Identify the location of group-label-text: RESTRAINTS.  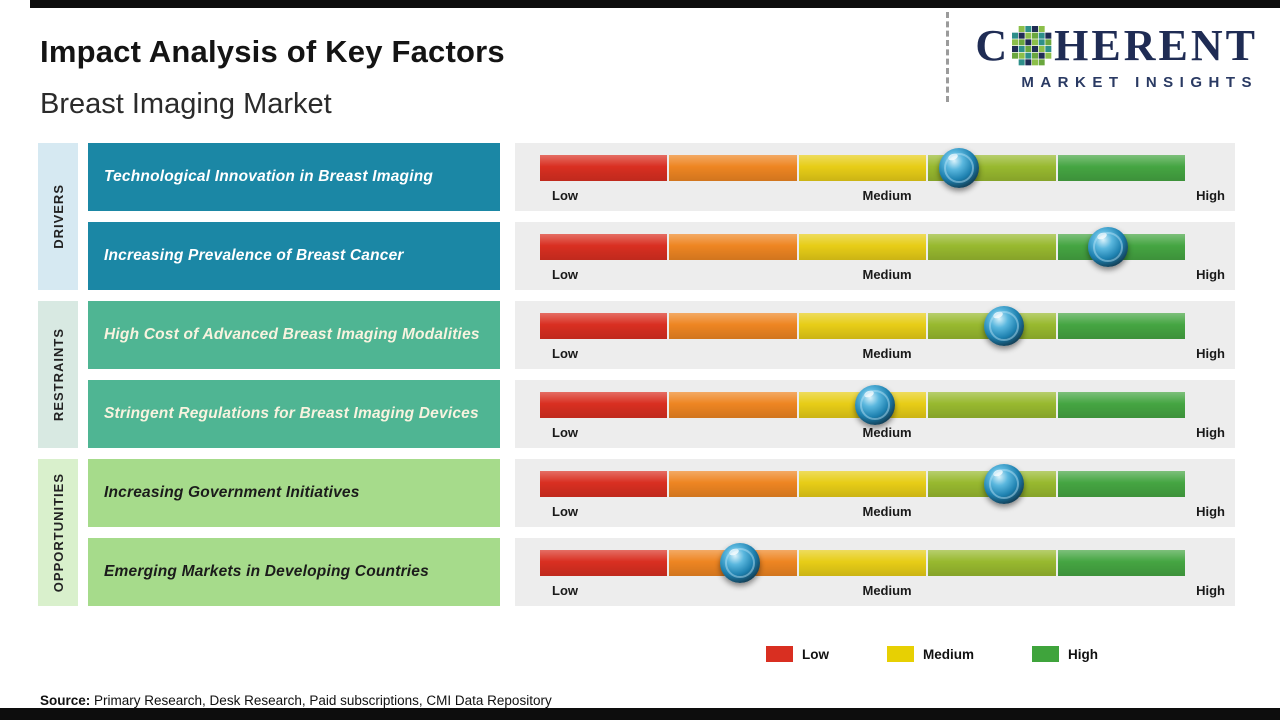
(58, 374).